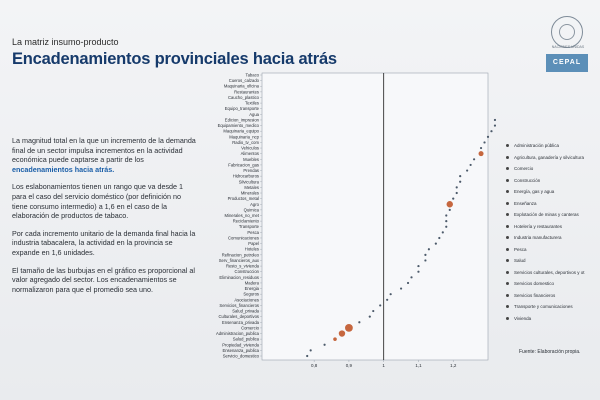 The width and height of the screenshot is (600, 400). What do you see at coordinates (251, 159) in the screenshot?
I see `y-tick-label: Muebles` at bounding box center [251, 159].